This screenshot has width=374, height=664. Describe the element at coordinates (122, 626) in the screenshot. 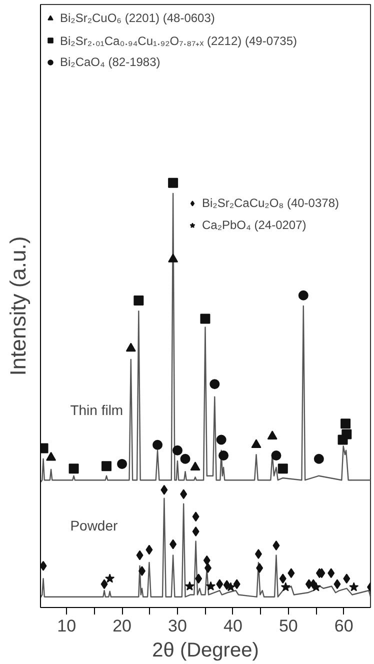

I see `x-tick-label: 20` at that location.